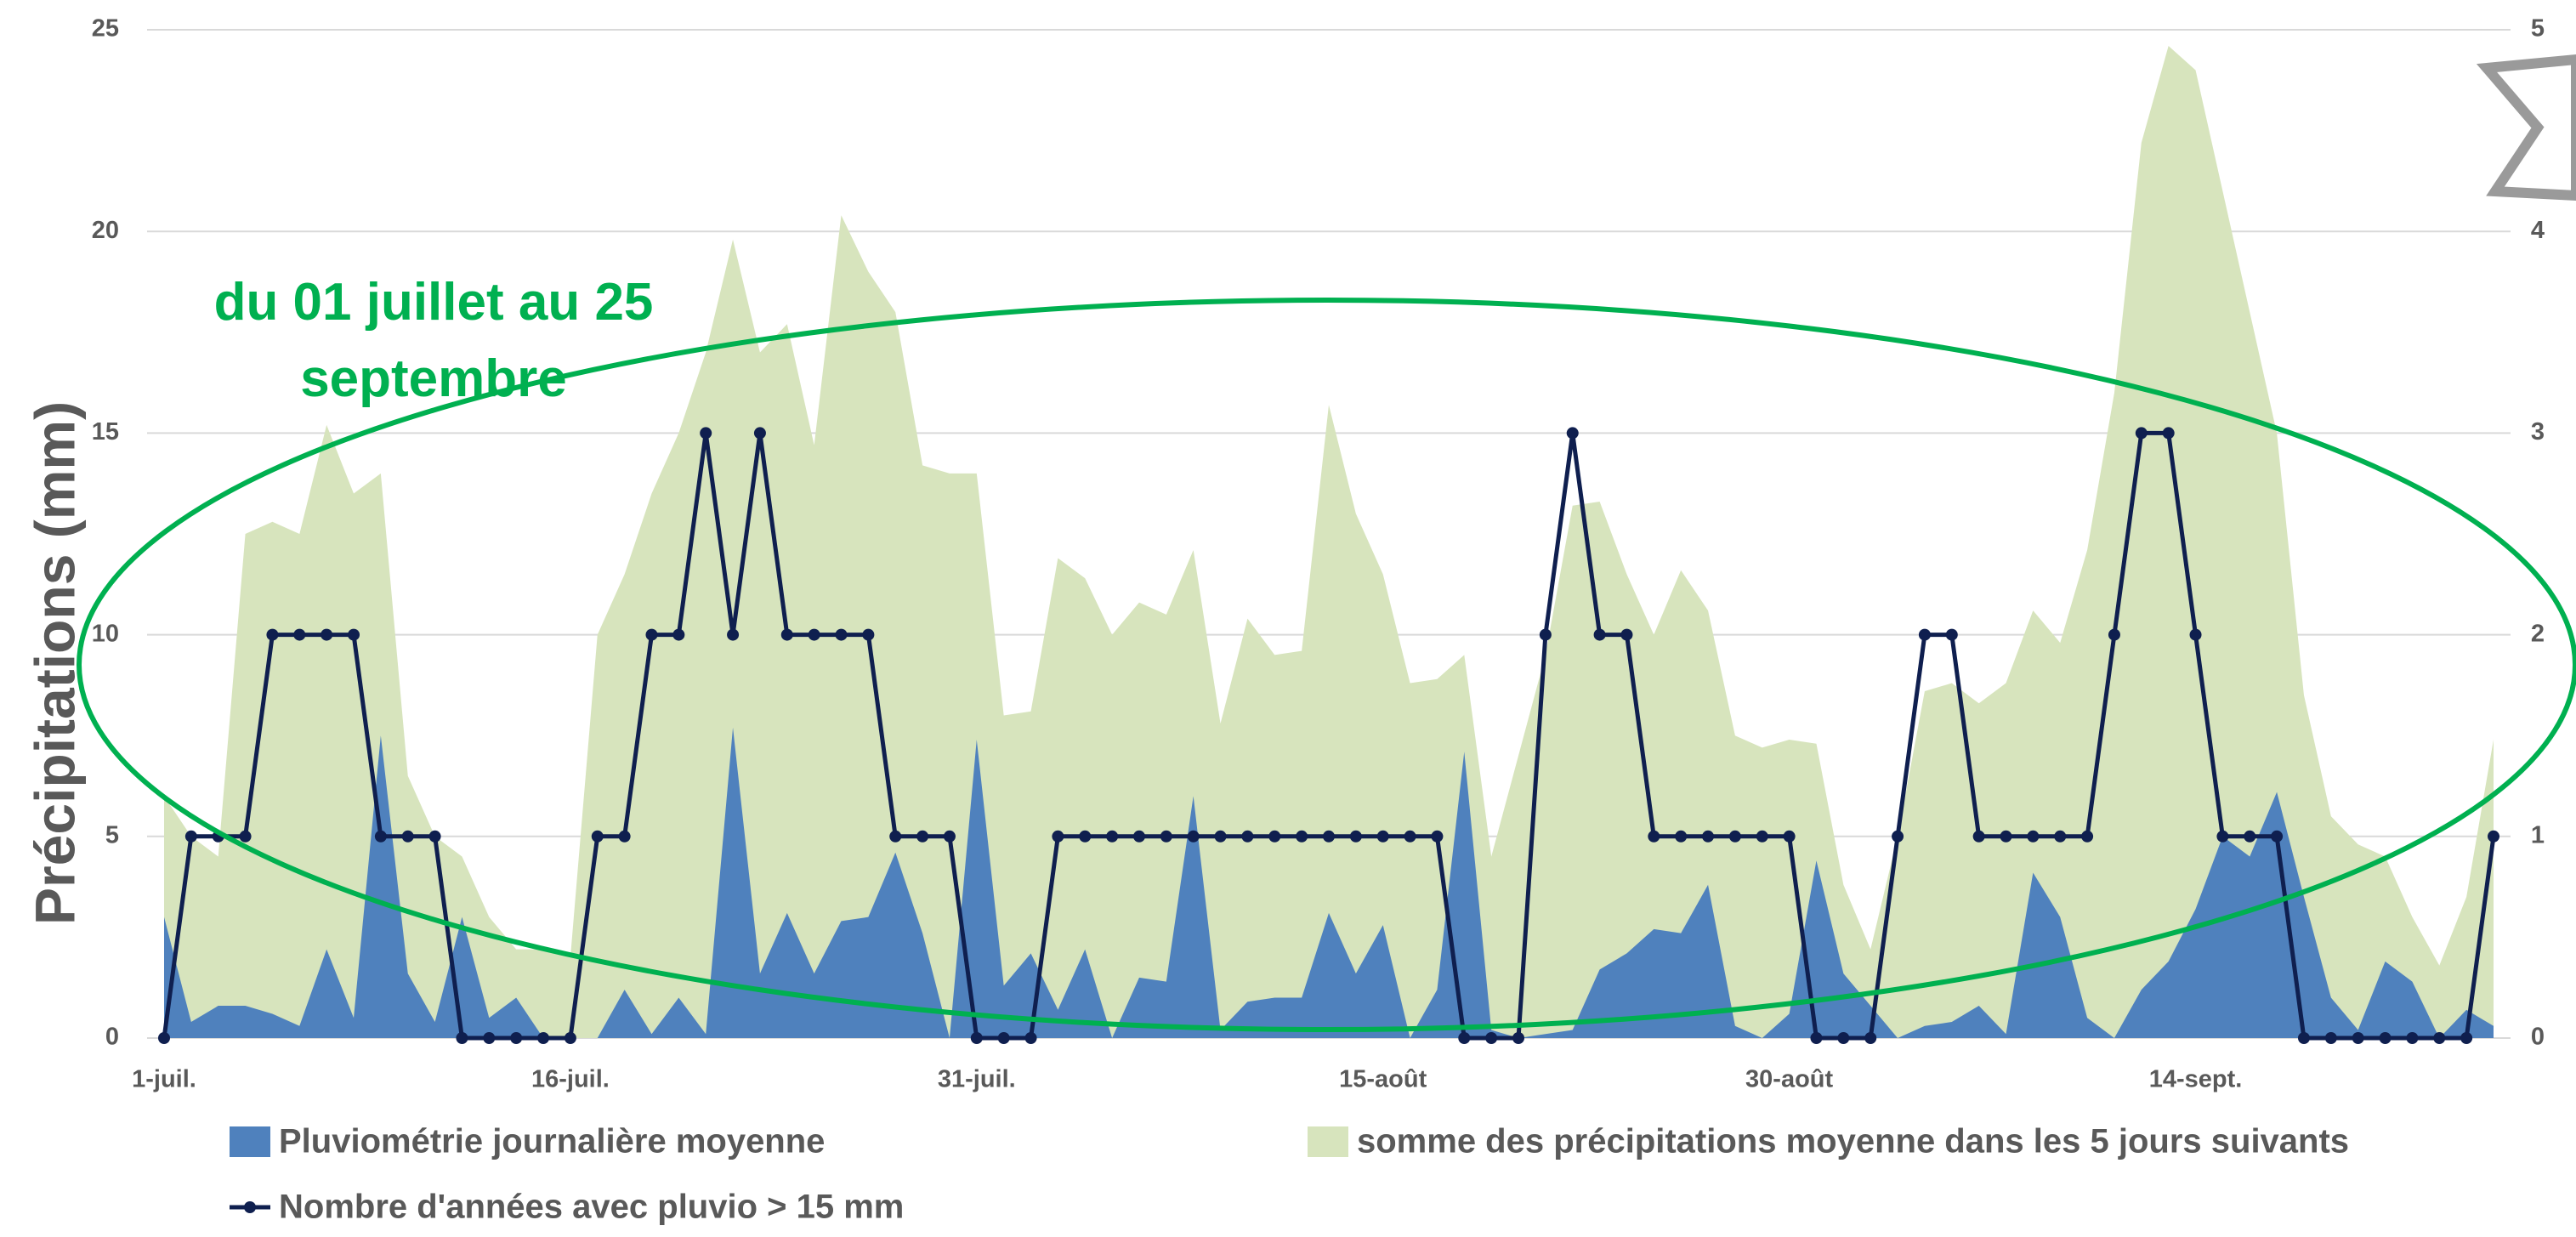  What do you see at coordinates (977, 1079) in the screenshot?
I see `x-tick-label: 31-juil.` at bounding box center [977, 1079].